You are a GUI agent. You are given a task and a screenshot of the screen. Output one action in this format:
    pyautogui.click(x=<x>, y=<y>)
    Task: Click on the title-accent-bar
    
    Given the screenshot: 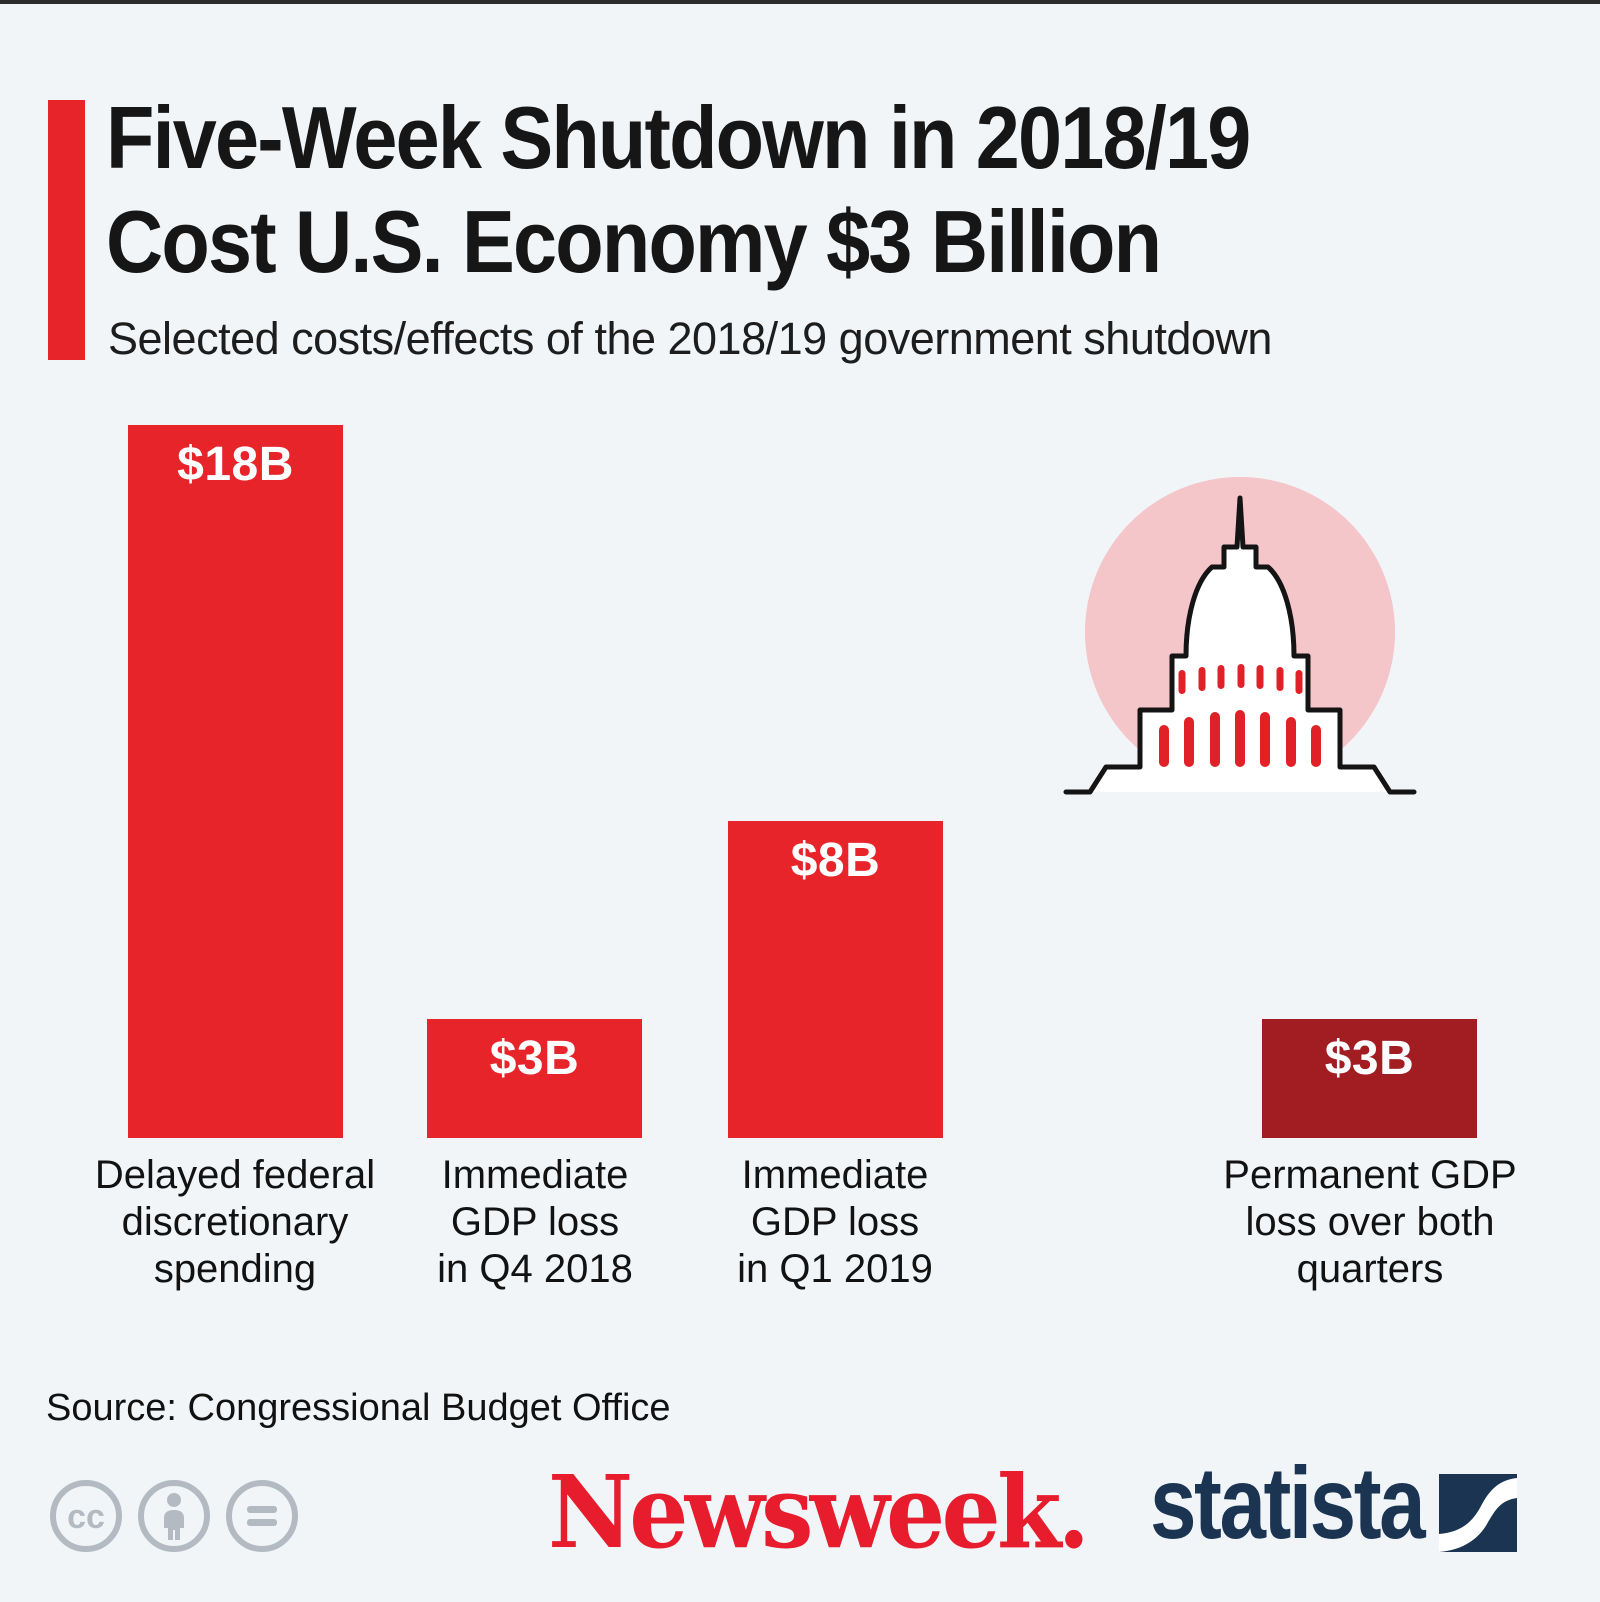 What is the action you would take?
    pyautogui.click(x=66, y=230)
    